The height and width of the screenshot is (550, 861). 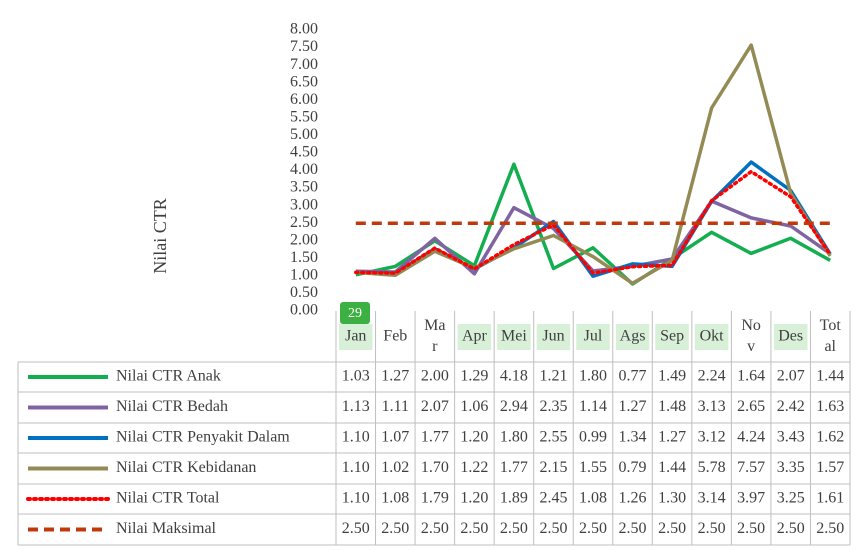 I want to click on data-label: 4.24, so click(x=751, y=437).